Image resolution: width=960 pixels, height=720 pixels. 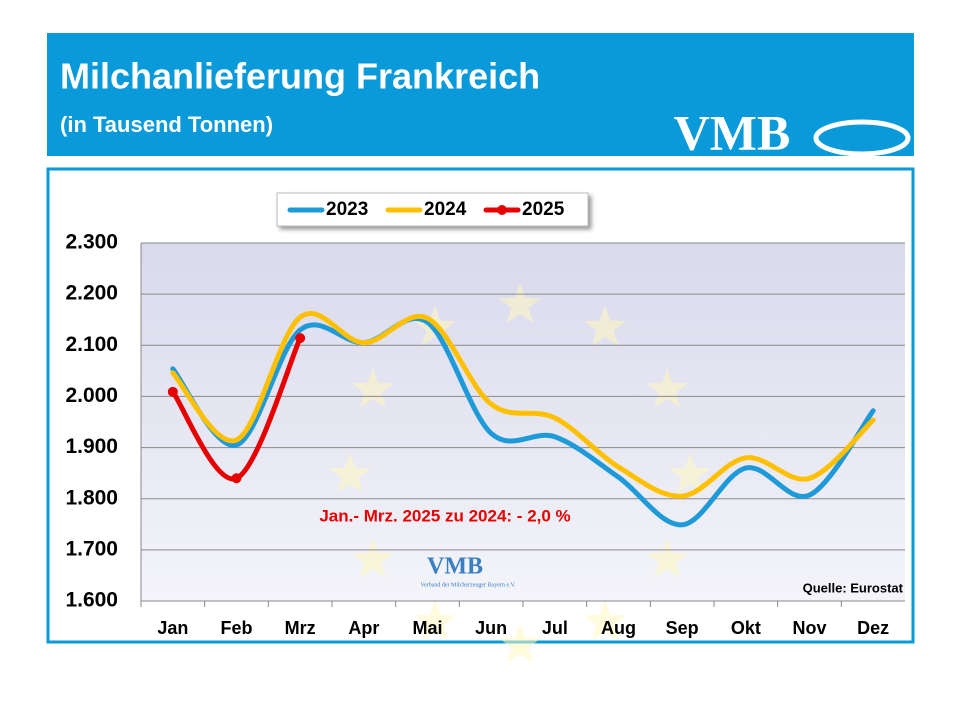 I want to click on y-tick-label: 2.000, so click(x=91, y=395).